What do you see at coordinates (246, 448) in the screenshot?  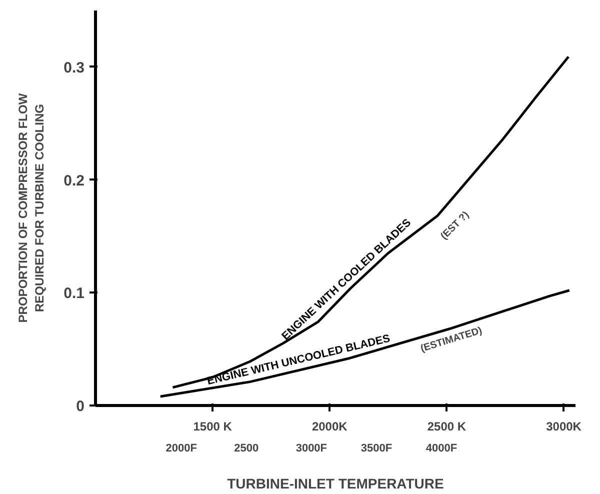 I see `x2-tick-label: 2500` at bounding box center [246, 448].